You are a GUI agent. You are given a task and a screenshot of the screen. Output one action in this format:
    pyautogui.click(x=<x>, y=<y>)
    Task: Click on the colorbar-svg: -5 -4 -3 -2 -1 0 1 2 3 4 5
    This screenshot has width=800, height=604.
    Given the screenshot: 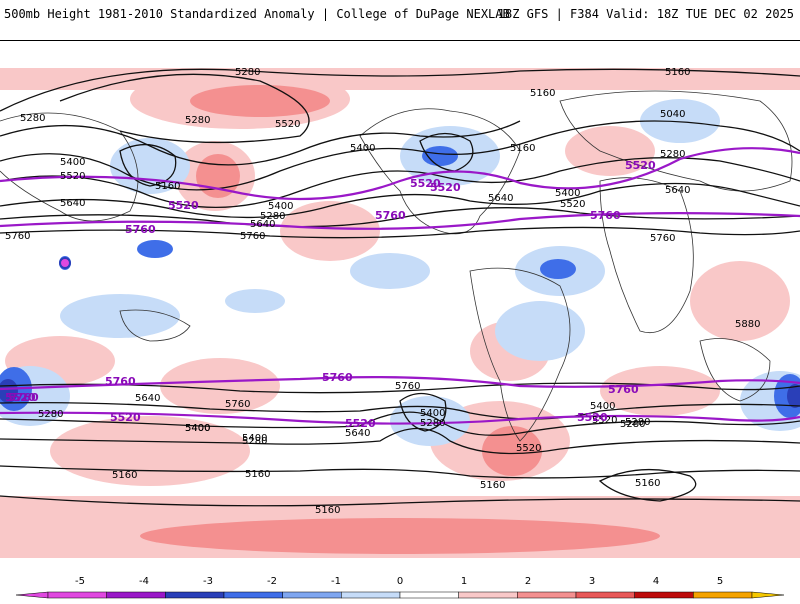 What is the action you would take?
    pyautogui.click(x=400, y=587)
    